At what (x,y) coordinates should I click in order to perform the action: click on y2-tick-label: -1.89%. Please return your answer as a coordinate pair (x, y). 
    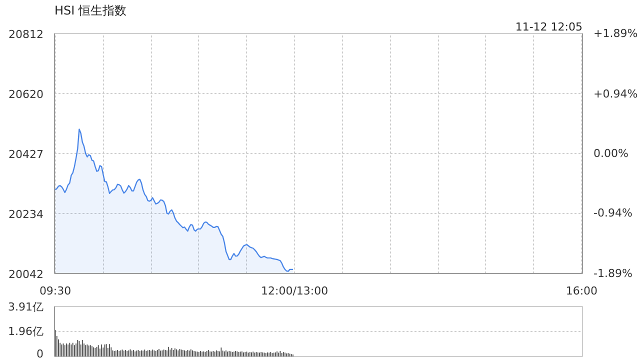
    Looking at the image, I should click on (613, 273).